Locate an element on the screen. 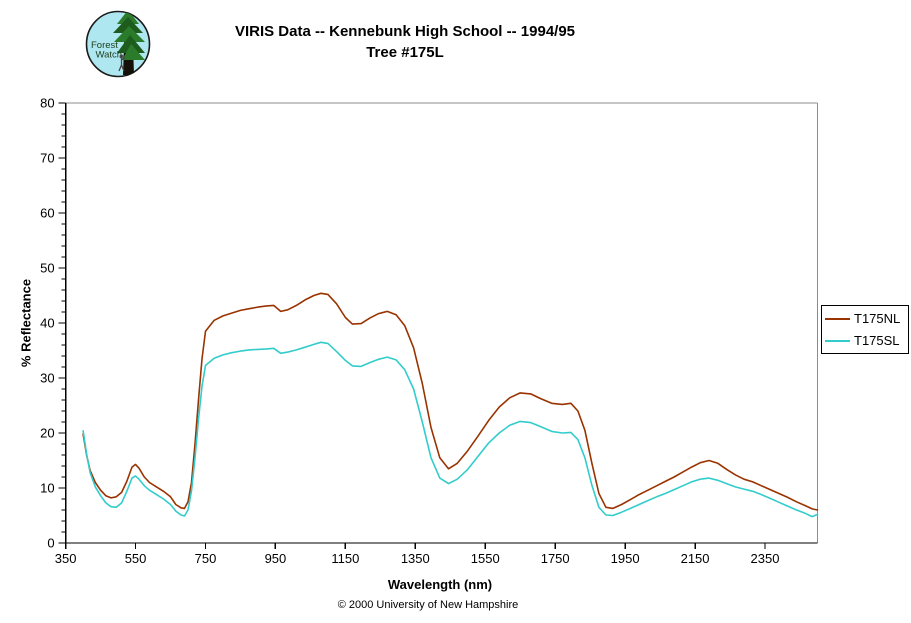 The image size is (911, 623). logo-text-watch: Watch is located at coordinates (109, 55).